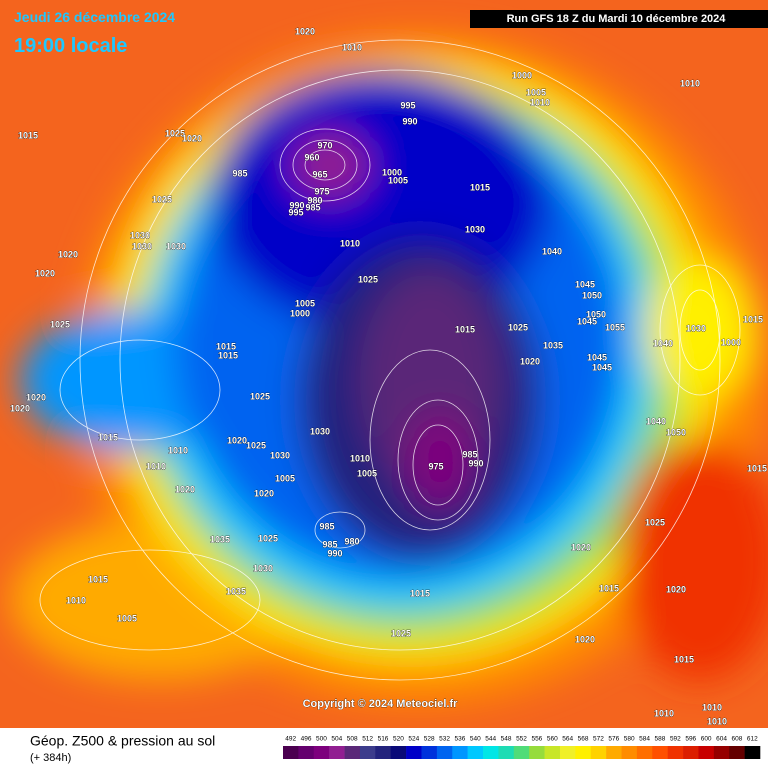 The height and width of the screenshot is (768, 768). What do you see at coordinates (50, 758) in the screenshot?
I see `footer-lead: (+ 384h)` at bounding box center [50, 758].